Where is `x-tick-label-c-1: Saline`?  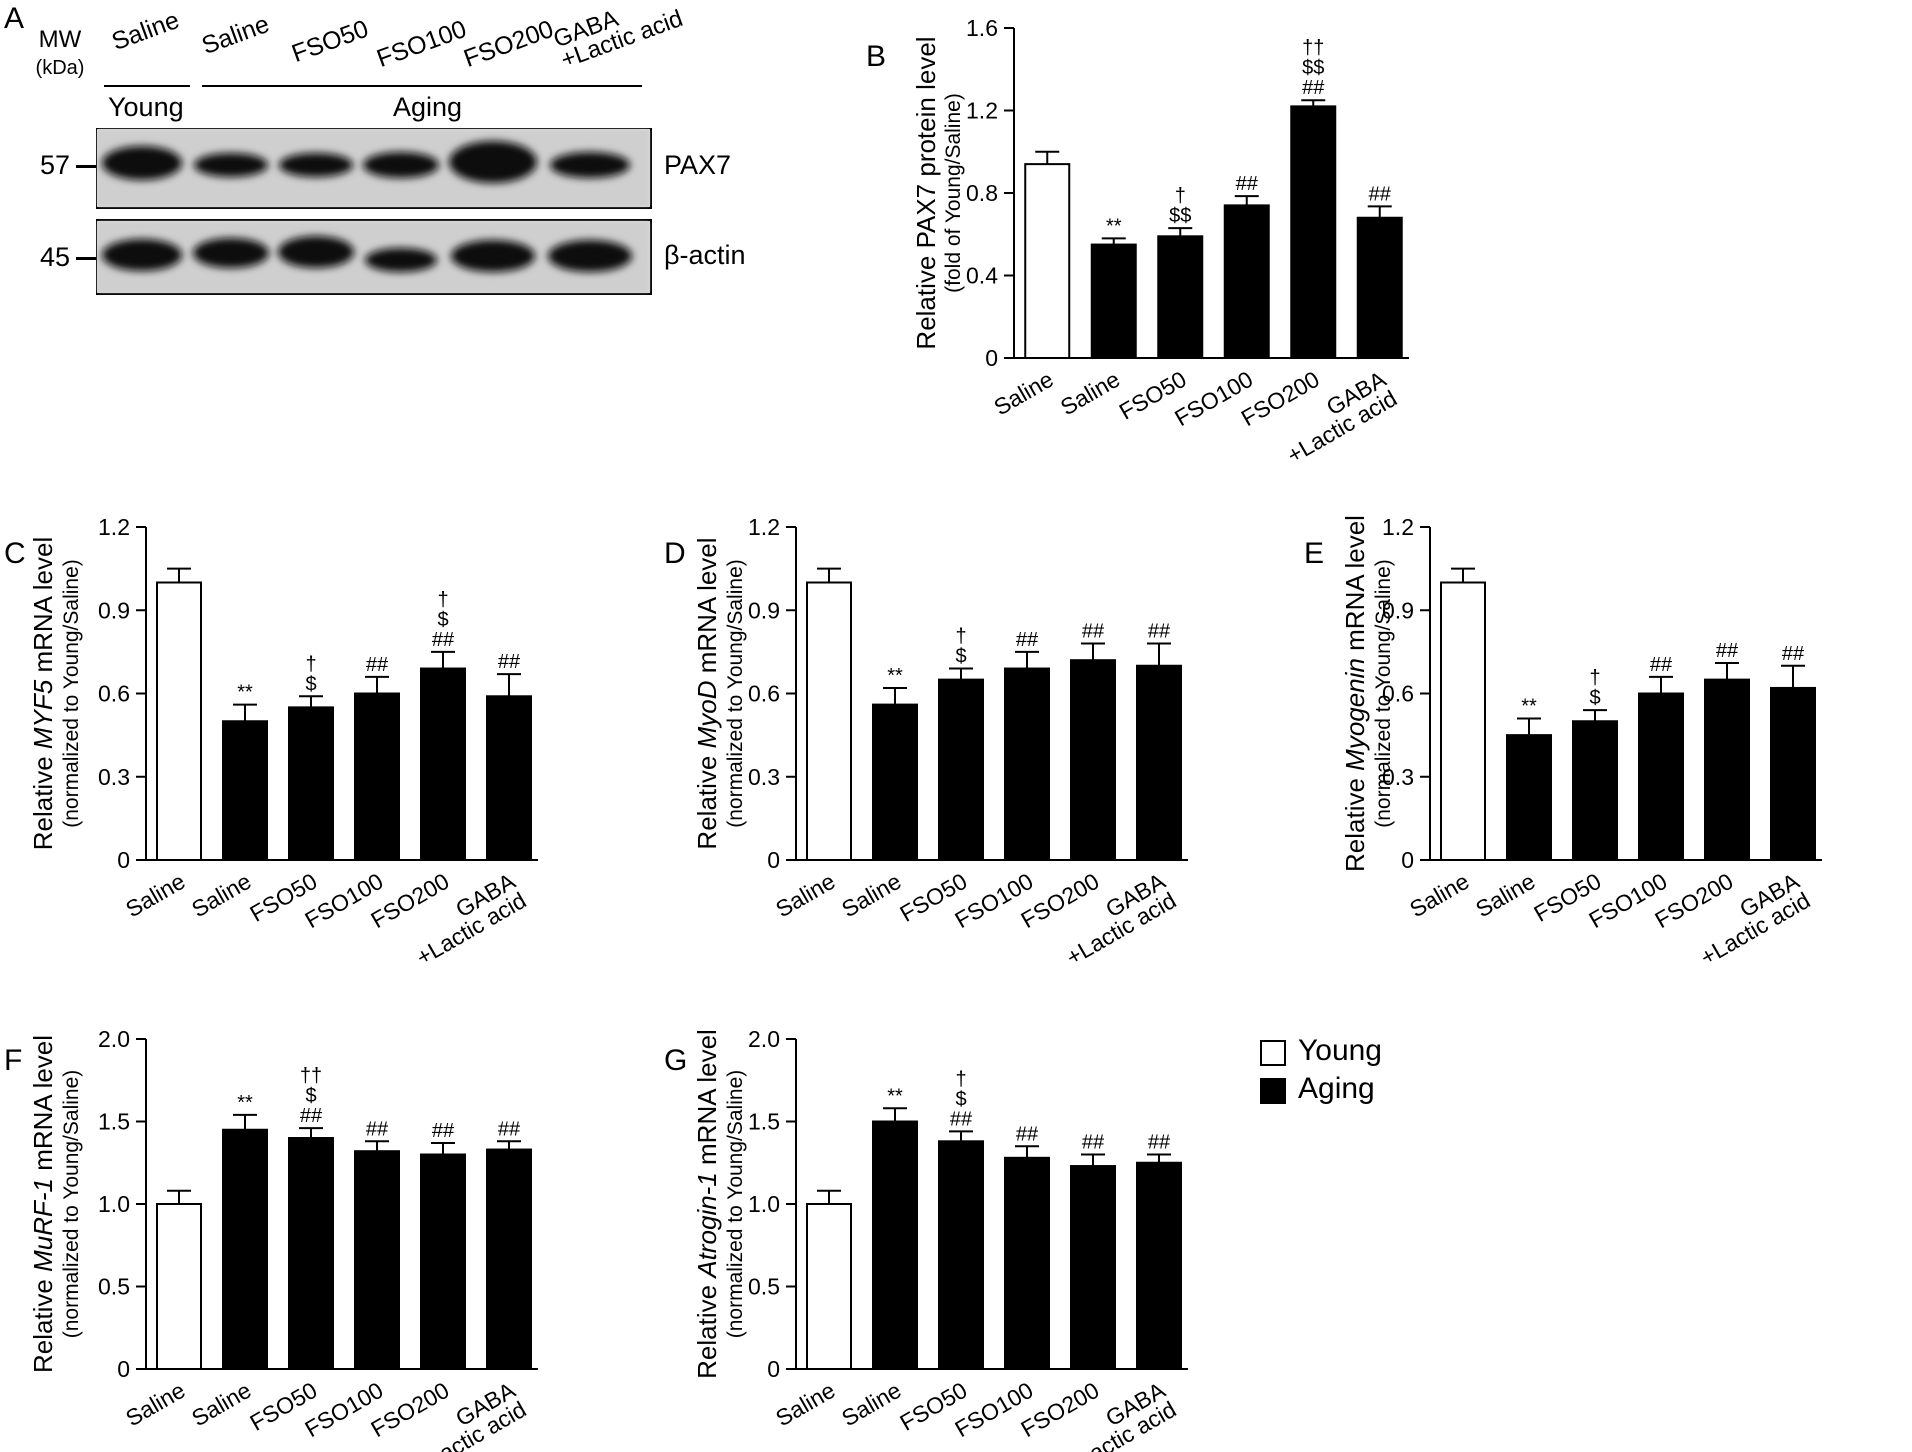 x-tick-label-c-1: Saline is located at coordinates (221, 895).